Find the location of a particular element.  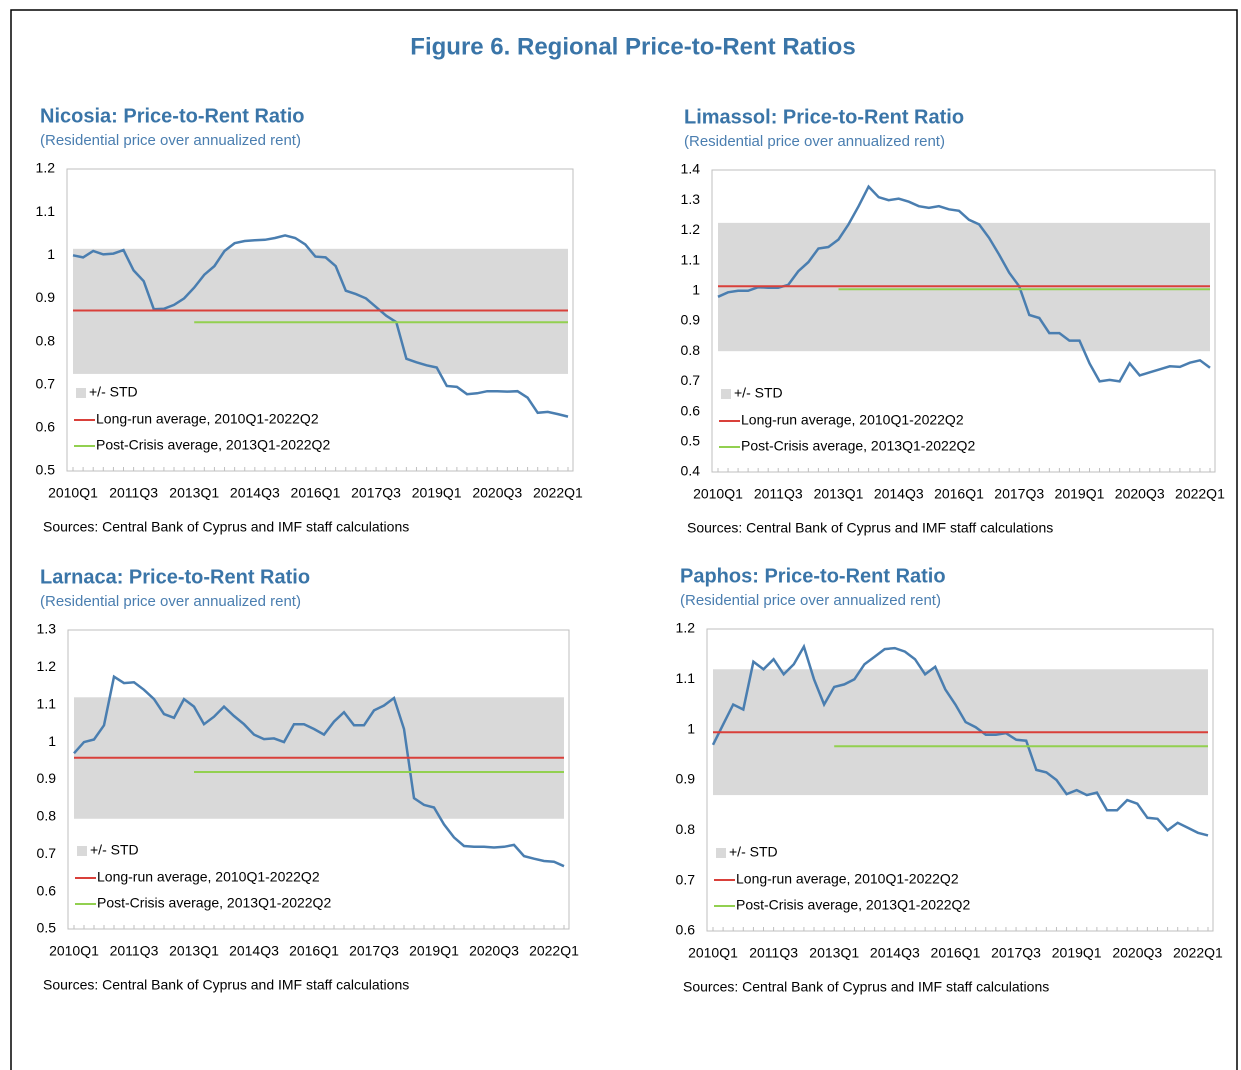

chart-title: Larnaca: Price-to-Rent Ratio is located at coordinates (175, 577).